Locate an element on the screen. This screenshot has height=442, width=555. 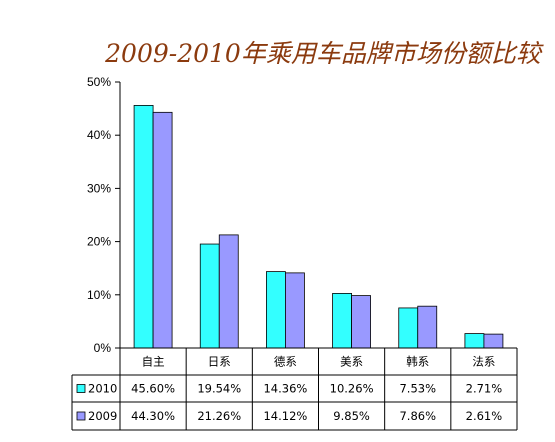
legend-swatch-2009 is located at coordinates (81, 416).